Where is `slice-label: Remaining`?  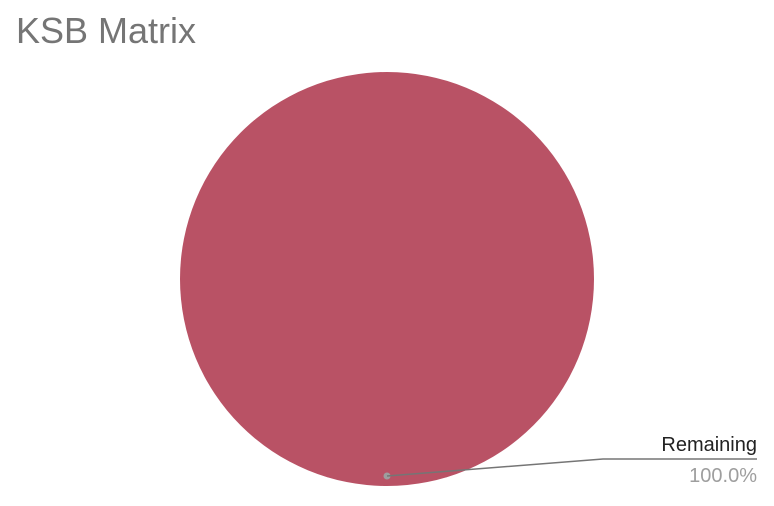
slice-label: Remaining is located at coordinates (709, 445).